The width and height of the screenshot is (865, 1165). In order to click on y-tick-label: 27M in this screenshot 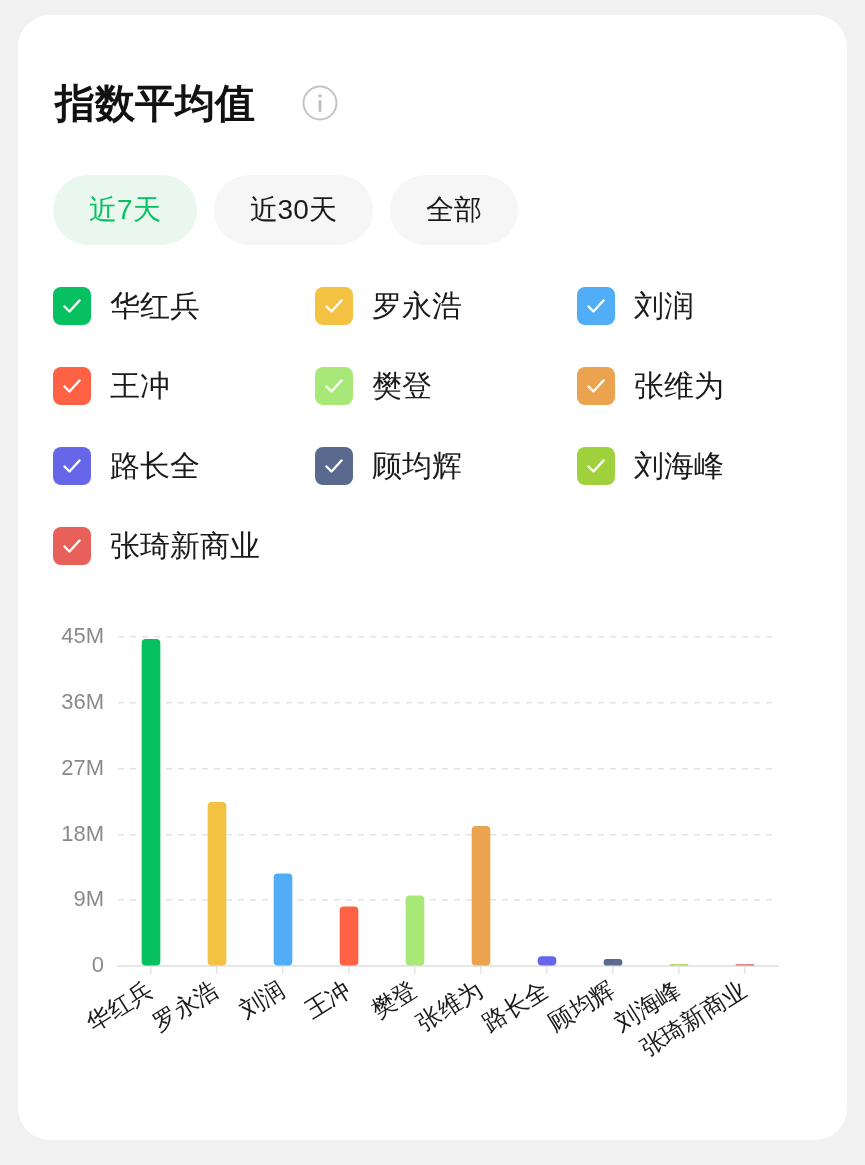, I will do `click(82, 767)`.